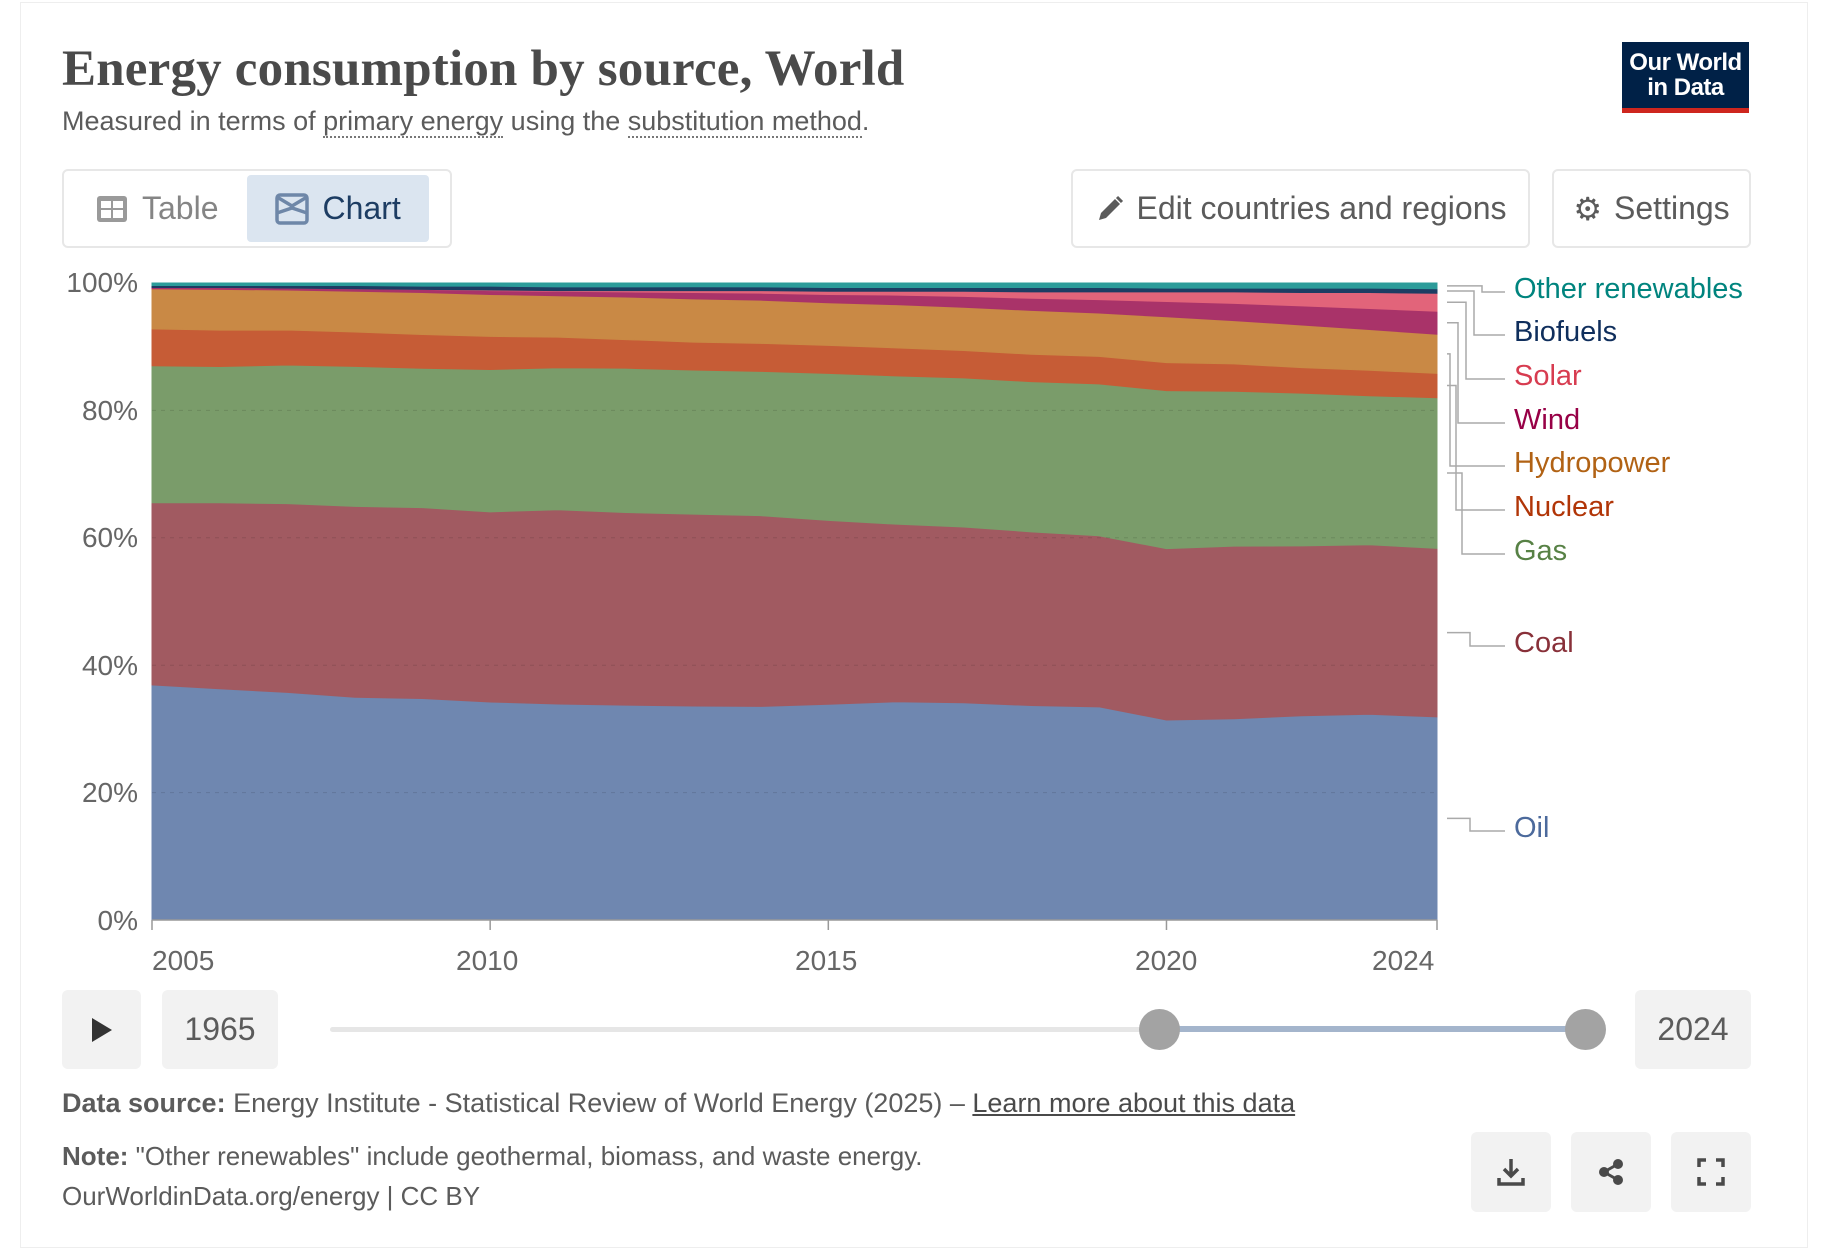  I want to click on legend-item-oil: Oil, so click(1532, 828).